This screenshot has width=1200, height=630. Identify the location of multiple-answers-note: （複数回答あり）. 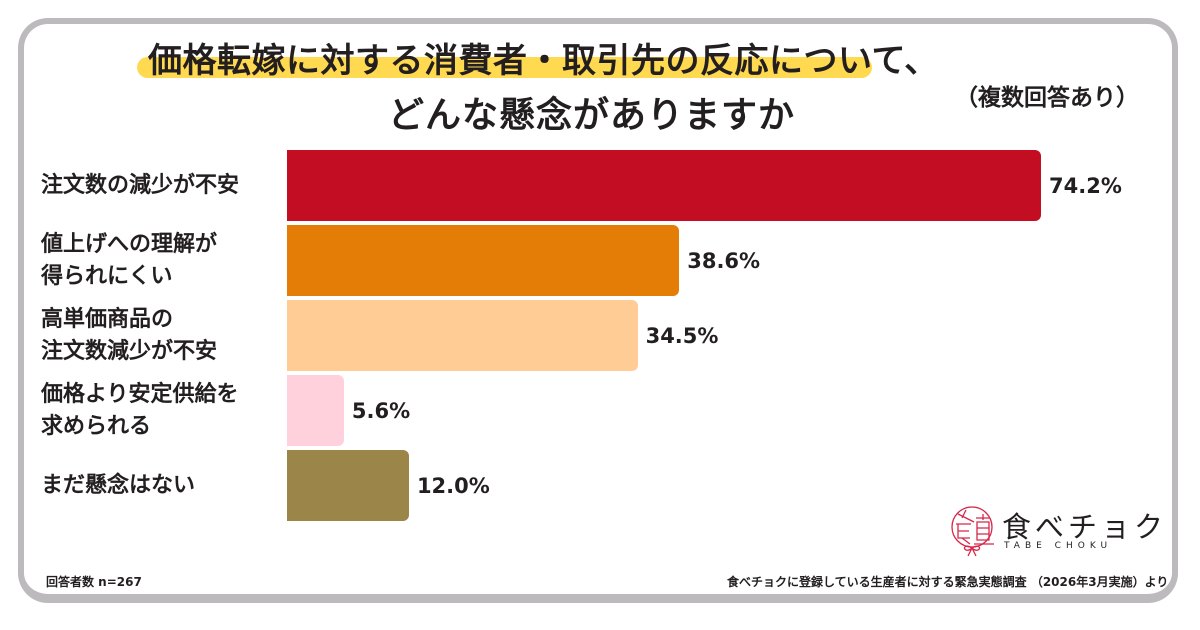
(1047, 98).